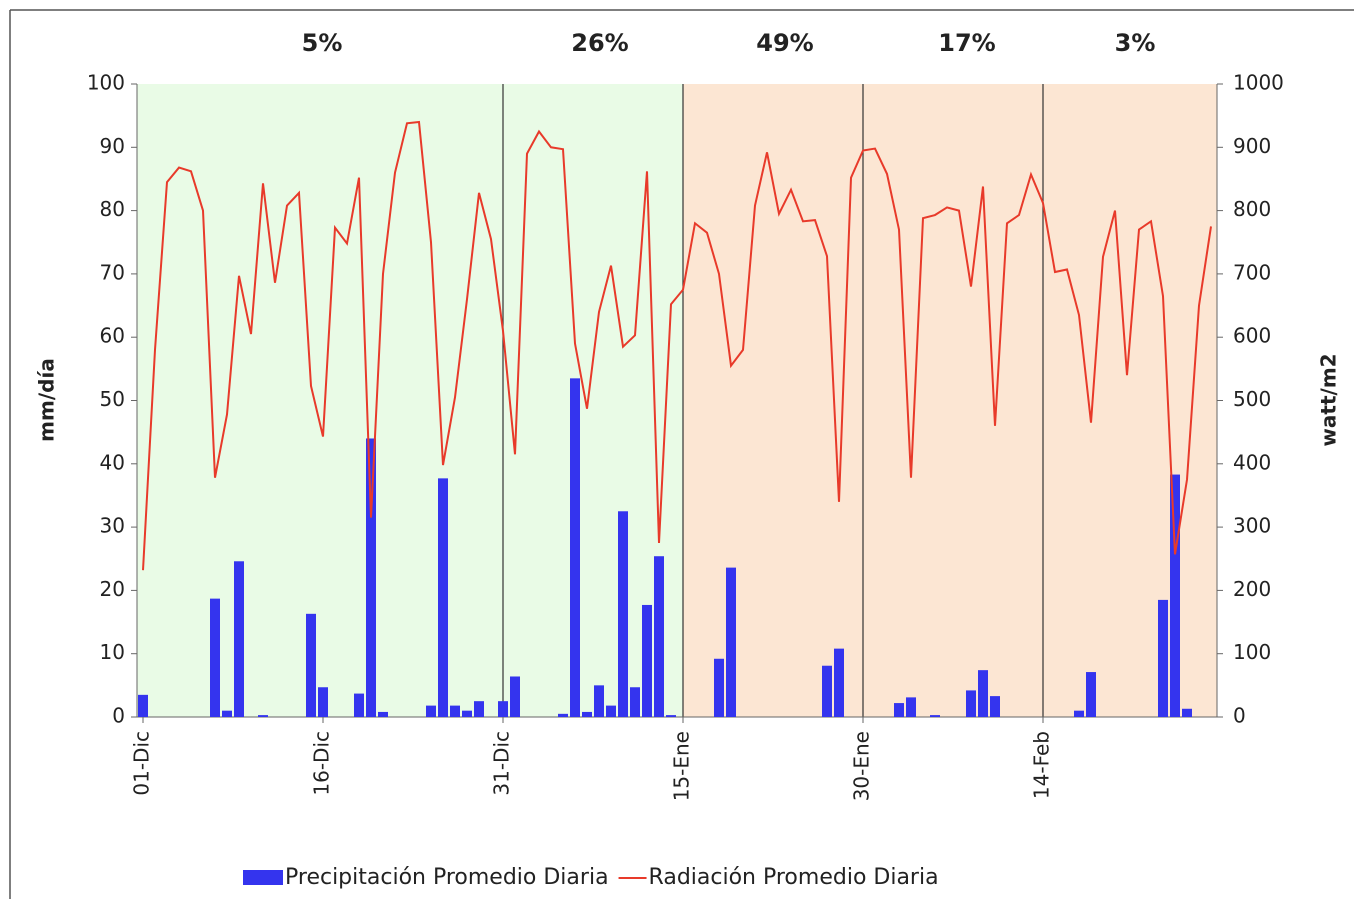  I want to click on y-tick-label: 60, so click(112, 336).